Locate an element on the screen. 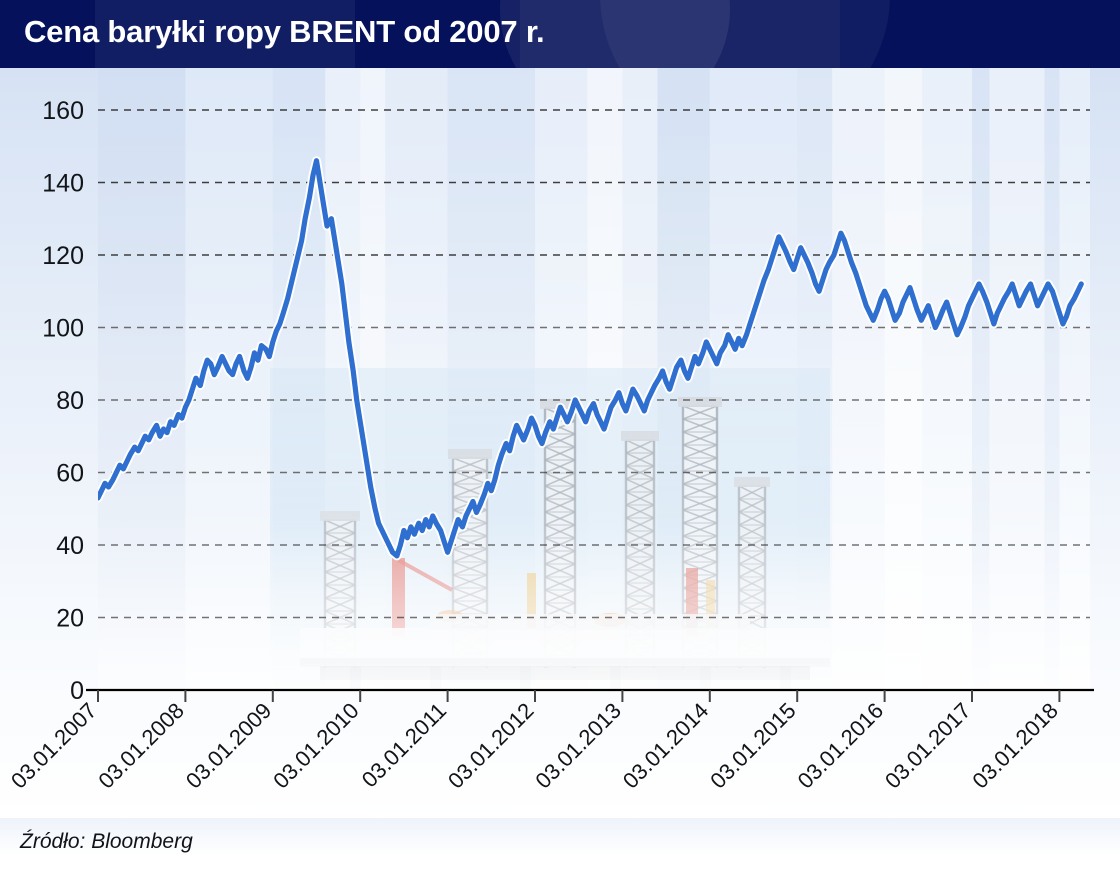 The width and height of the screenshot is (1120, 880). source-note: Źródło: Bloomberg is located at coordinates (106, 841).